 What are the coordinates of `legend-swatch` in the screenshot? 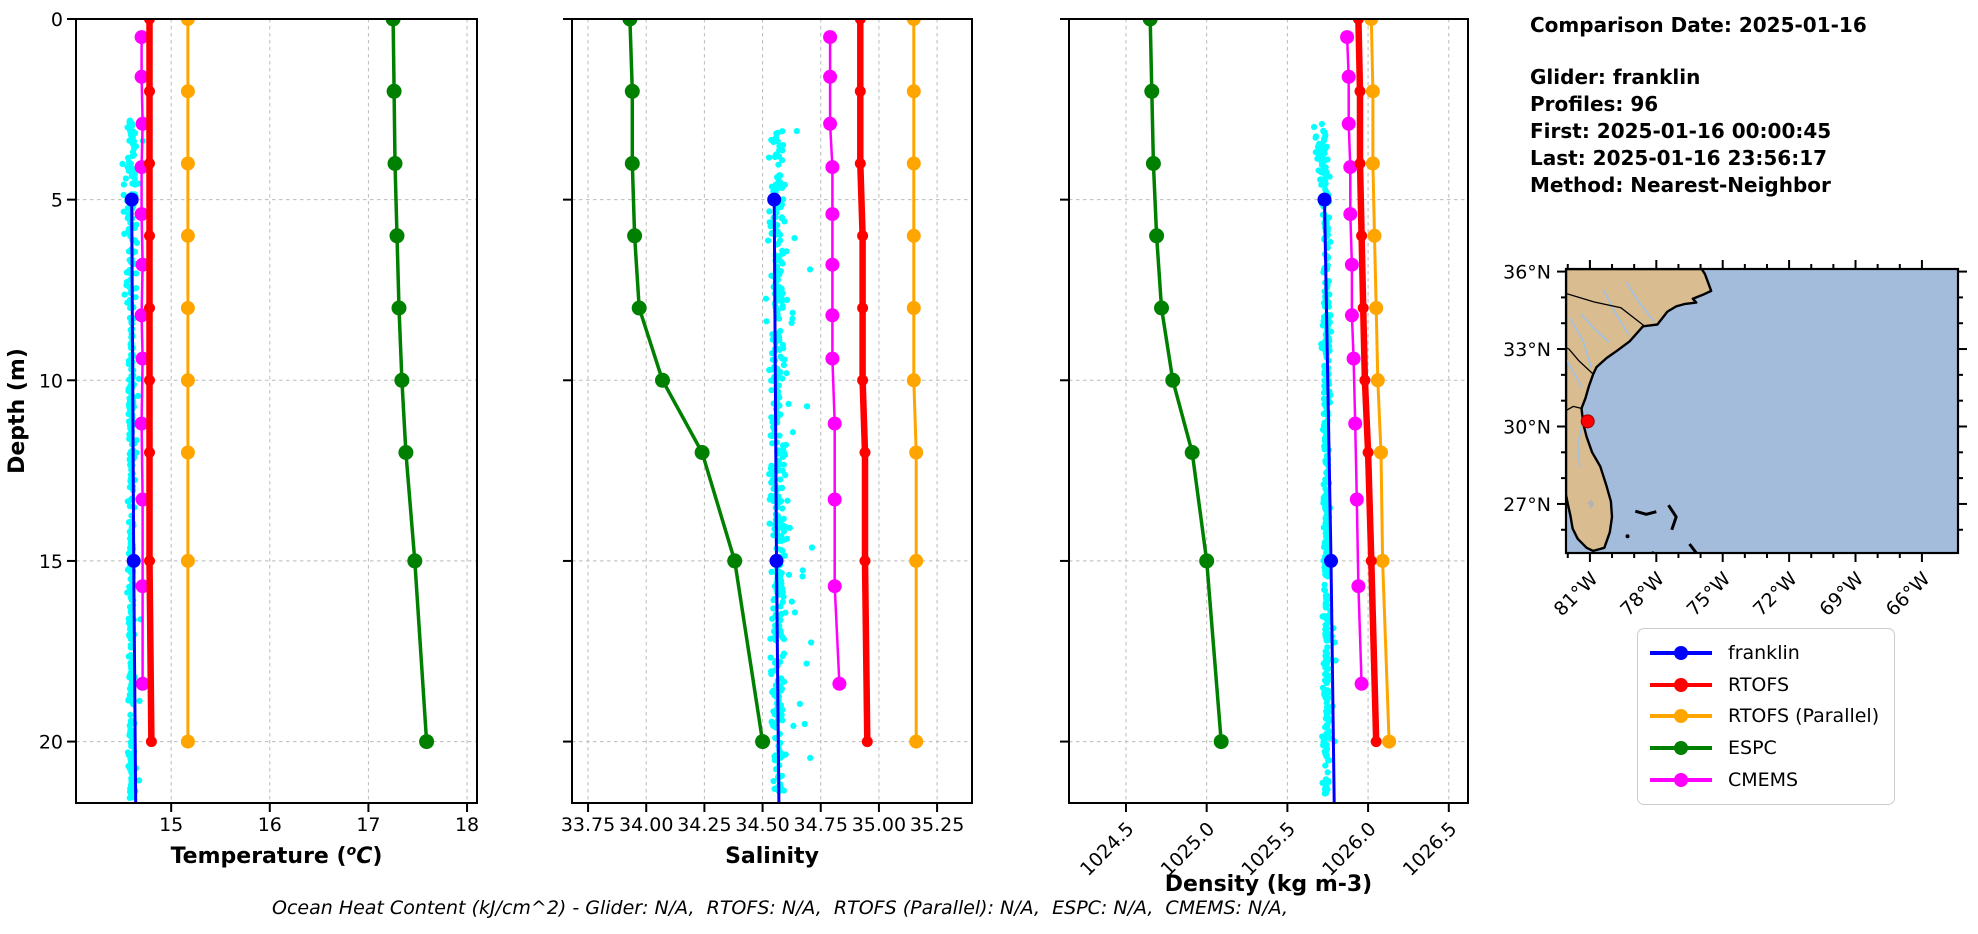 It's located at (1681, 716).